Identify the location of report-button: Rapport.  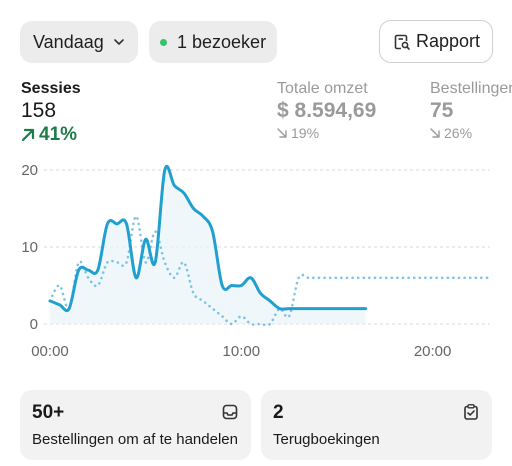
(436, 41).